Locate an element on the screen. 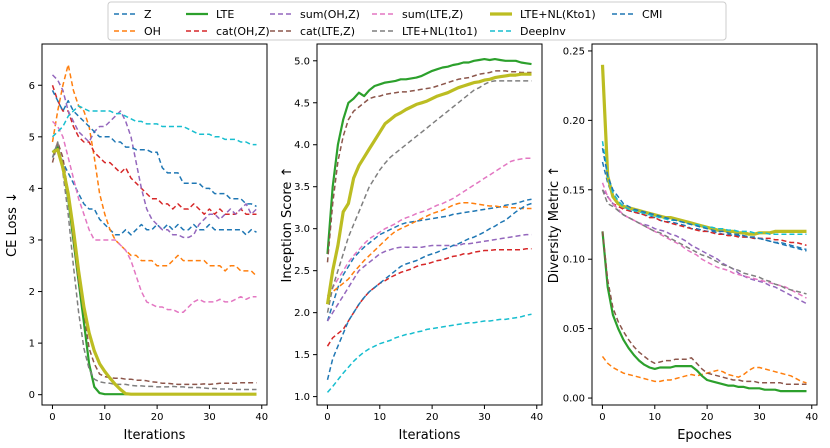 Image resolution: width=830 pixels, height=448 pixels. y-tick-label: 3 is located at coordinates (32, 240).